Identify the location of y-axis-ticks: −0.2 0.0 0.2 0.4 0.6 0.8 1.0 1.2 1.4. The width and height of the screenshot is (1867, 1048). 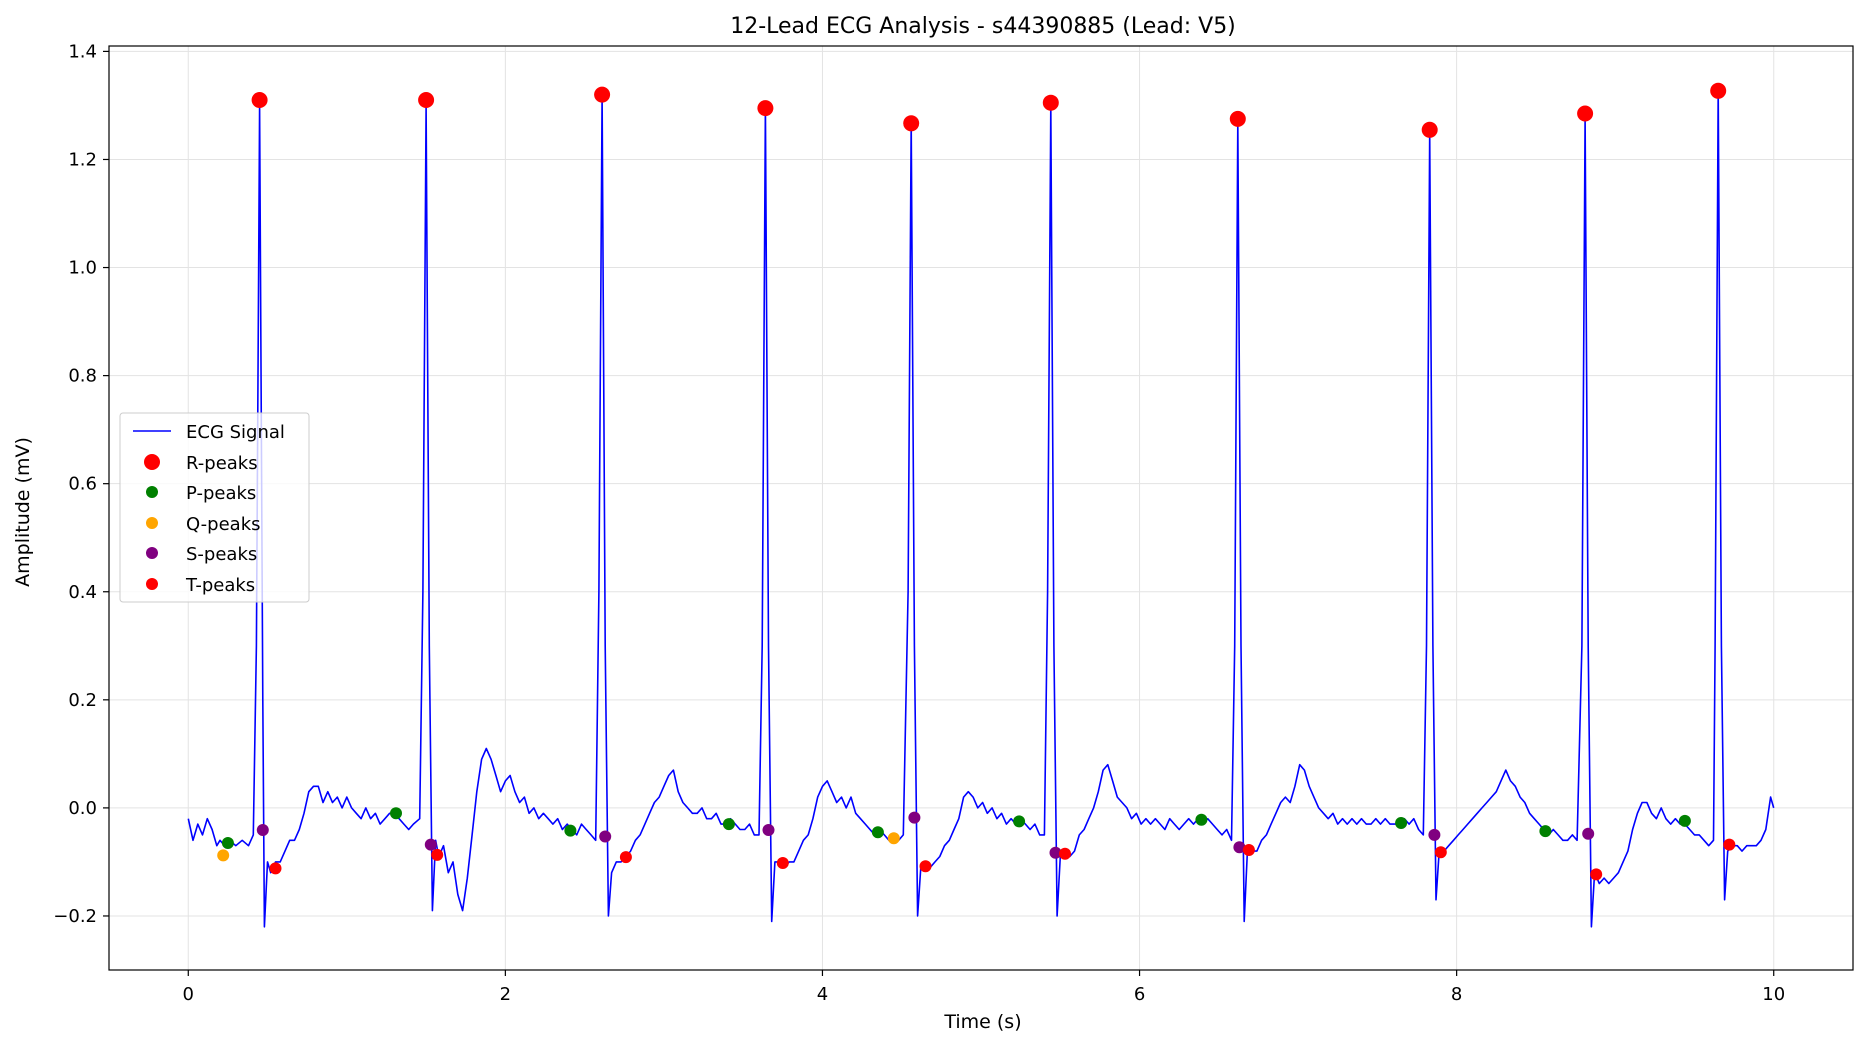
(81, 484).